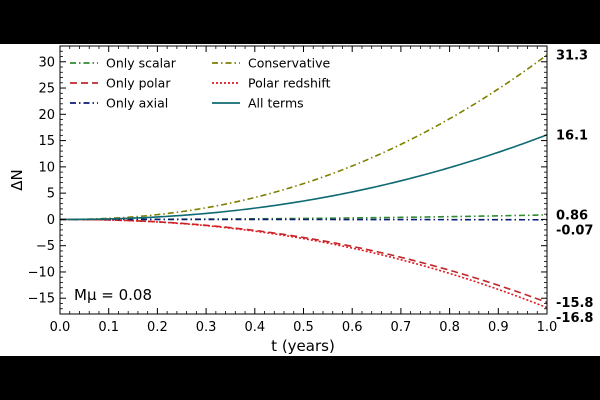  I want to click on x-tick-label: 0.5, so click(303, 327).